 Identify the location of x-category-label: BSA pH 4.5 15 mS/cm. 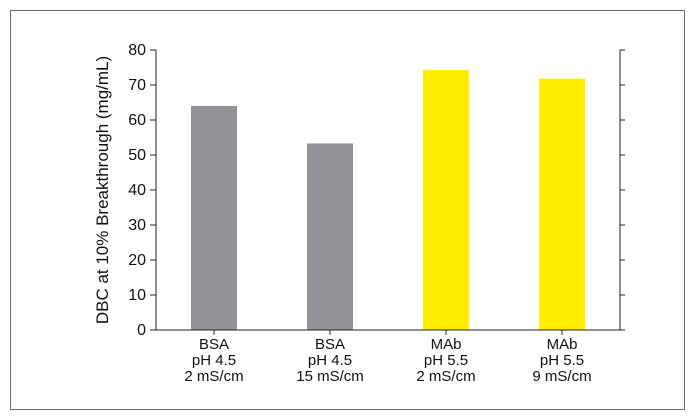
(330, 360).